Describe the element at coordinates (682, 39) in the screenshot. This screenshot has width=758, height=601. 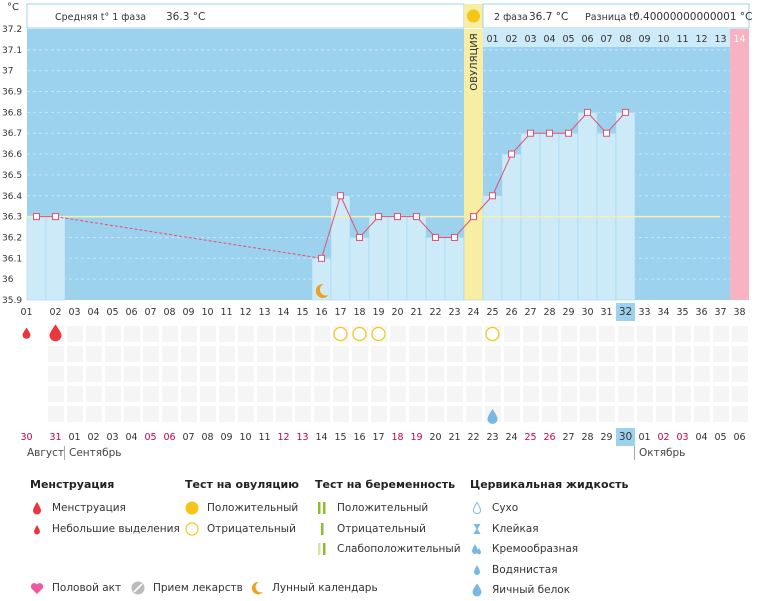
I see `luteal-day-label: 11` at that location.